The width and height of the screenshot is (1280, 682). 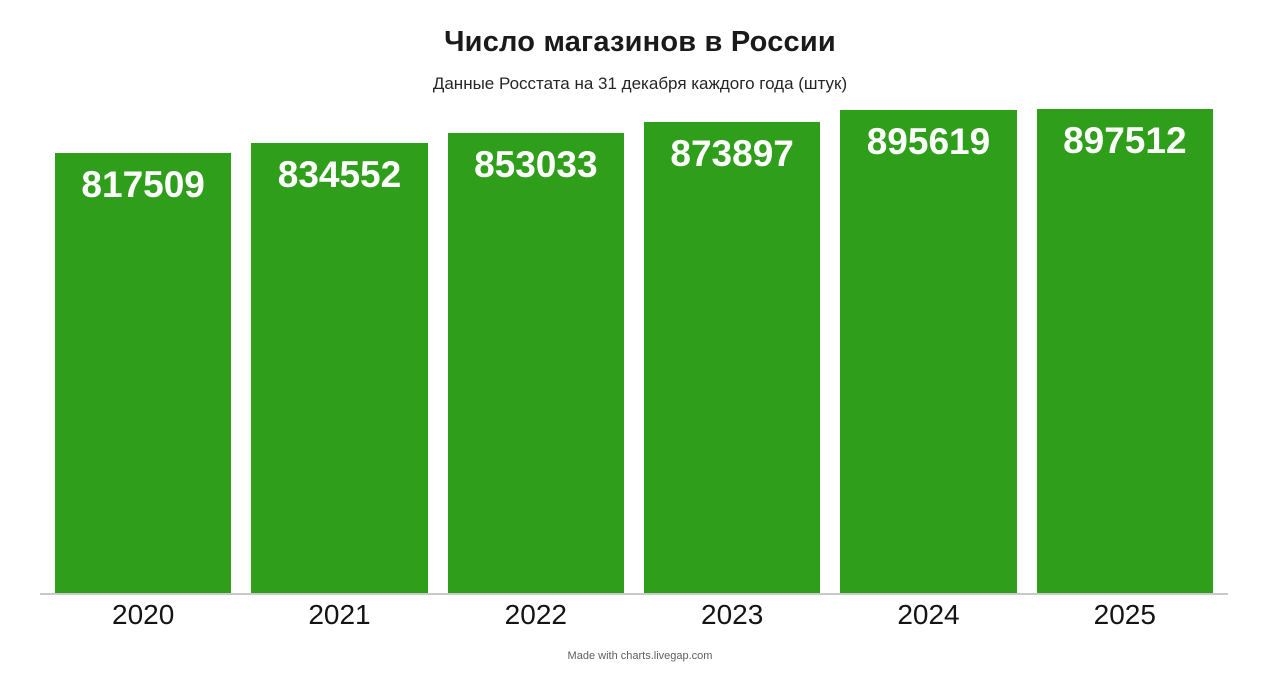 I want to click on chart-credit: Made with charts.livegap.com, so click(x=640, y=656).